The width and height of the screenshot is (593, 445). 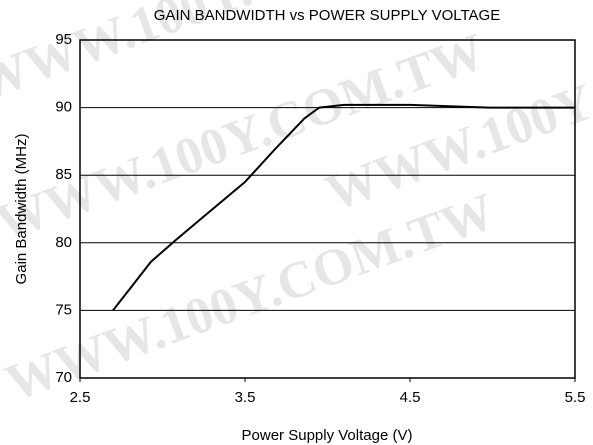 What do you see at coordinates (575, 397) in the screenshot?
I see `x-tick-label: 5.5` at bounding box center [575, 397].